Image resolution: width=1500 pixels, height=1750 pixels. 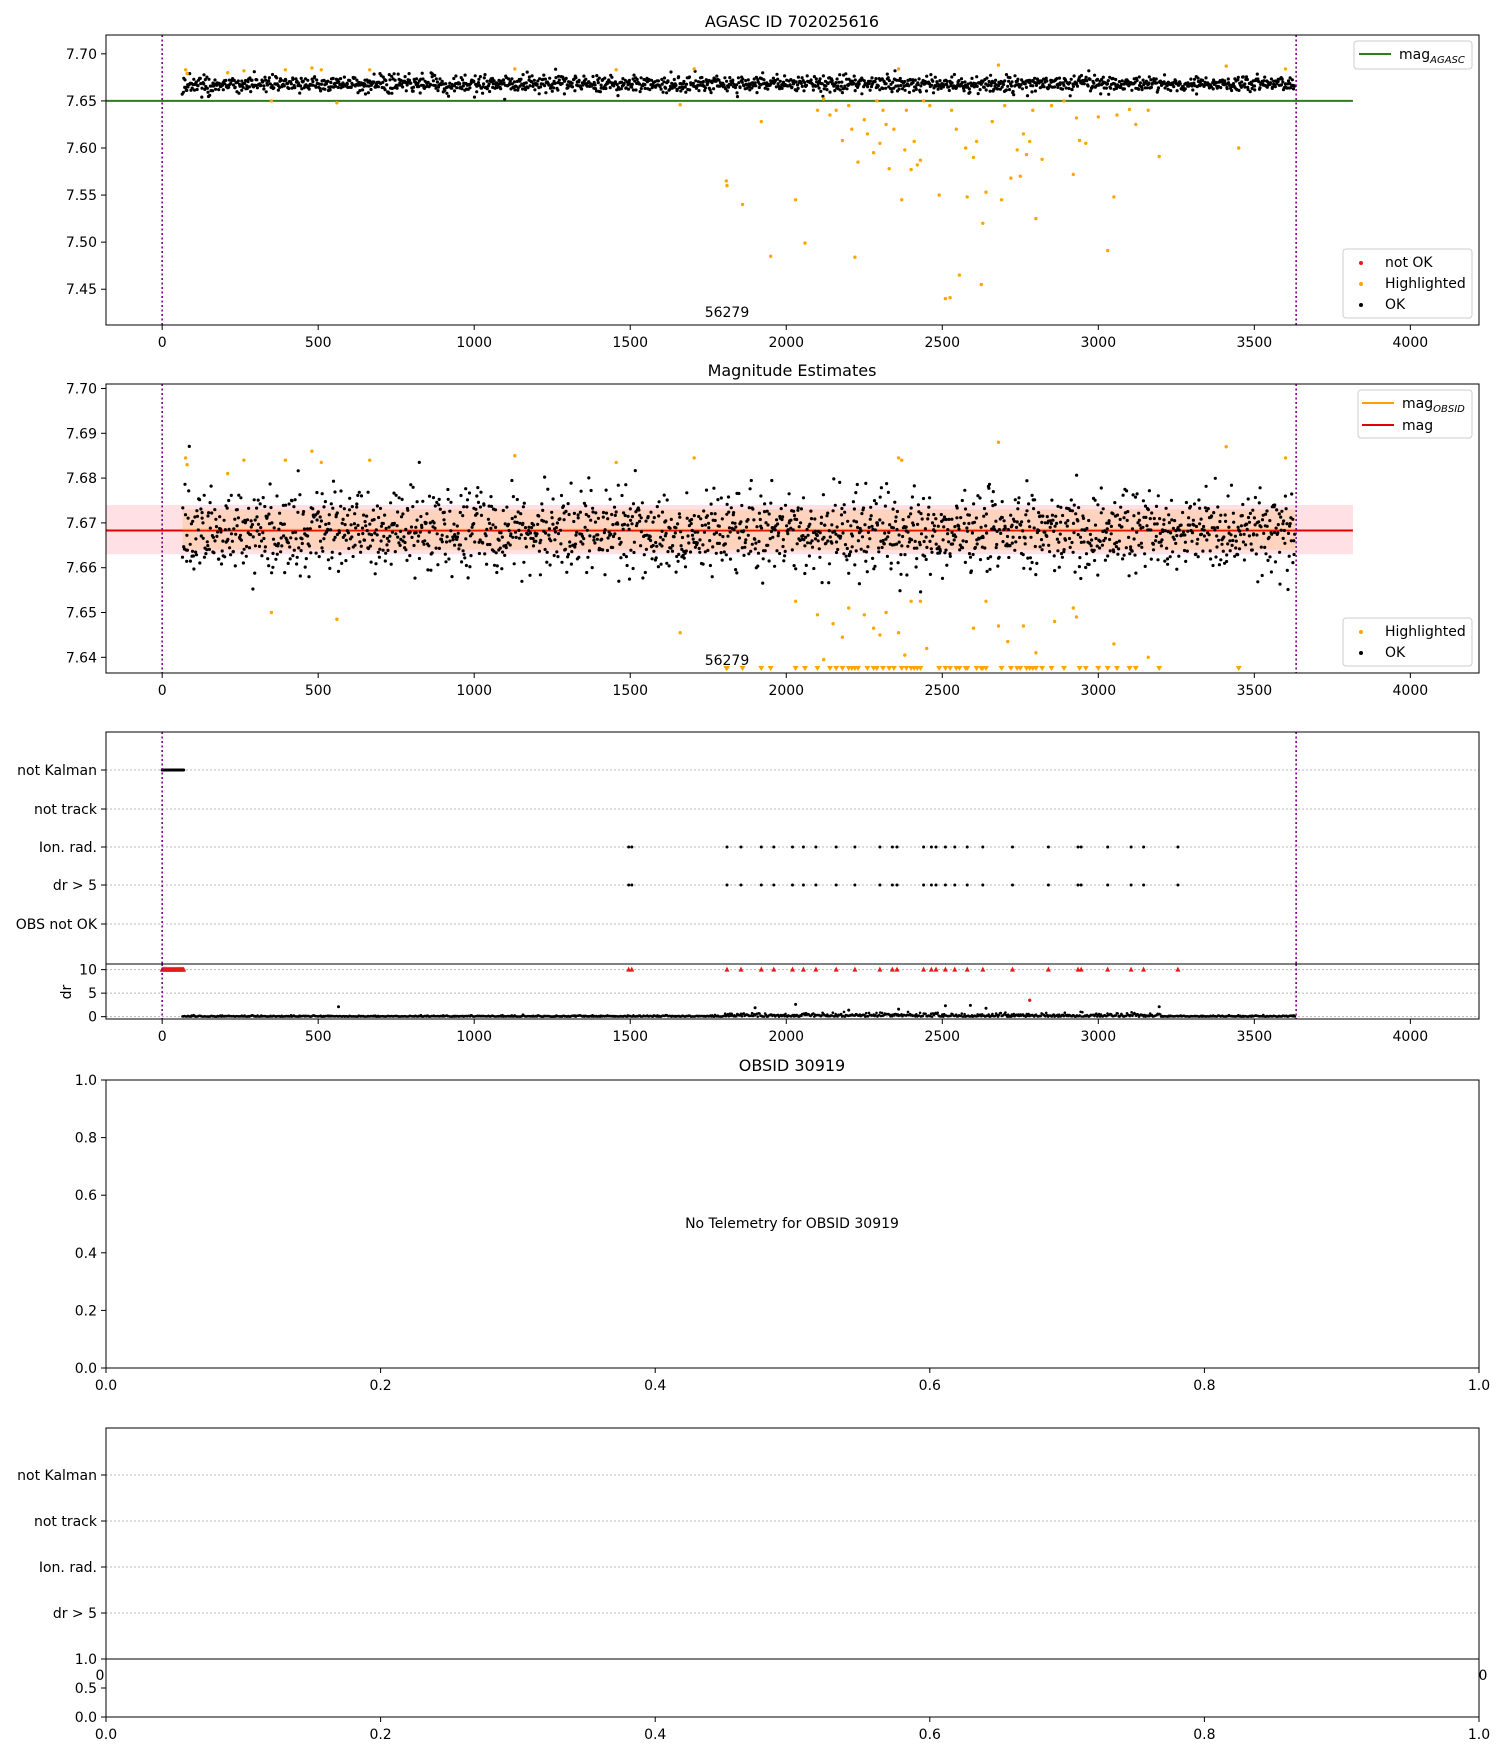 I want to click on mag-estimates-xtick-label: 3000, so click(x=1098, y=691).